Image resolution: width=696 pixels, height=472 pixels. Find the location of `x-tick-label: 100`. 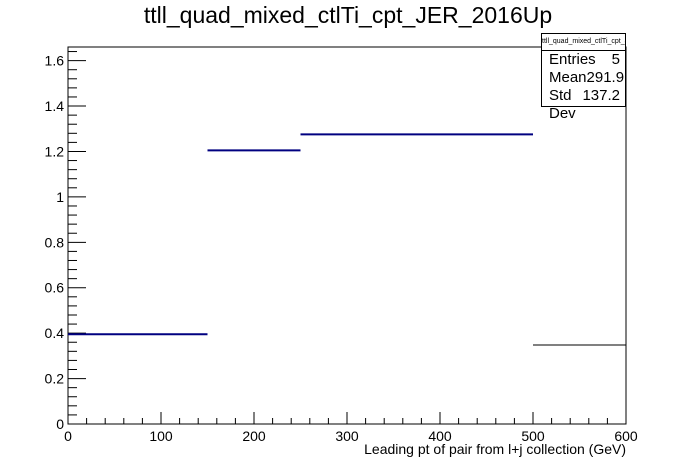

x-tick-label: 100 is located at coordinates (161, 436).